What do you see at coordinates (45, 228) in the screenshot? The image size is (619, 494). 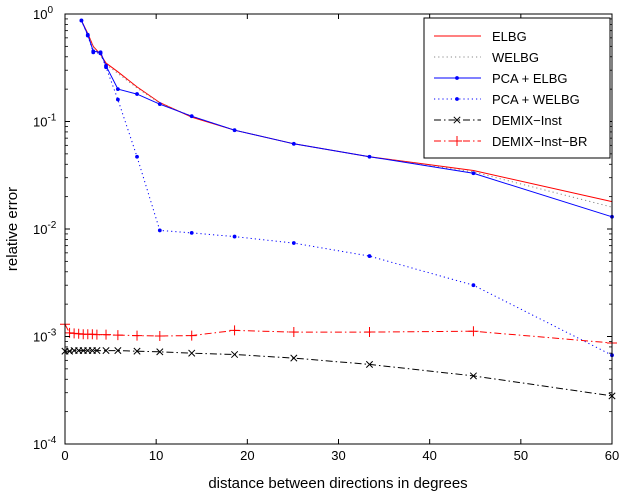 I see `y-tick-label: 10⁻²` at bounding box center [45, 228].